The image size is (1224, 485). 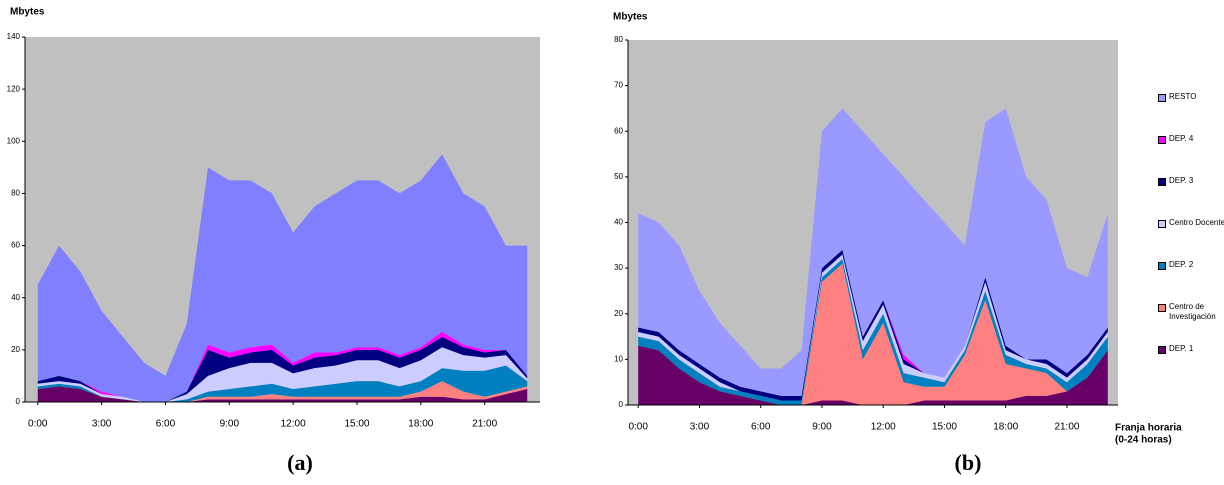 I want to click on legend-item: Centro de Investigación, so click(x=1191, y=312).